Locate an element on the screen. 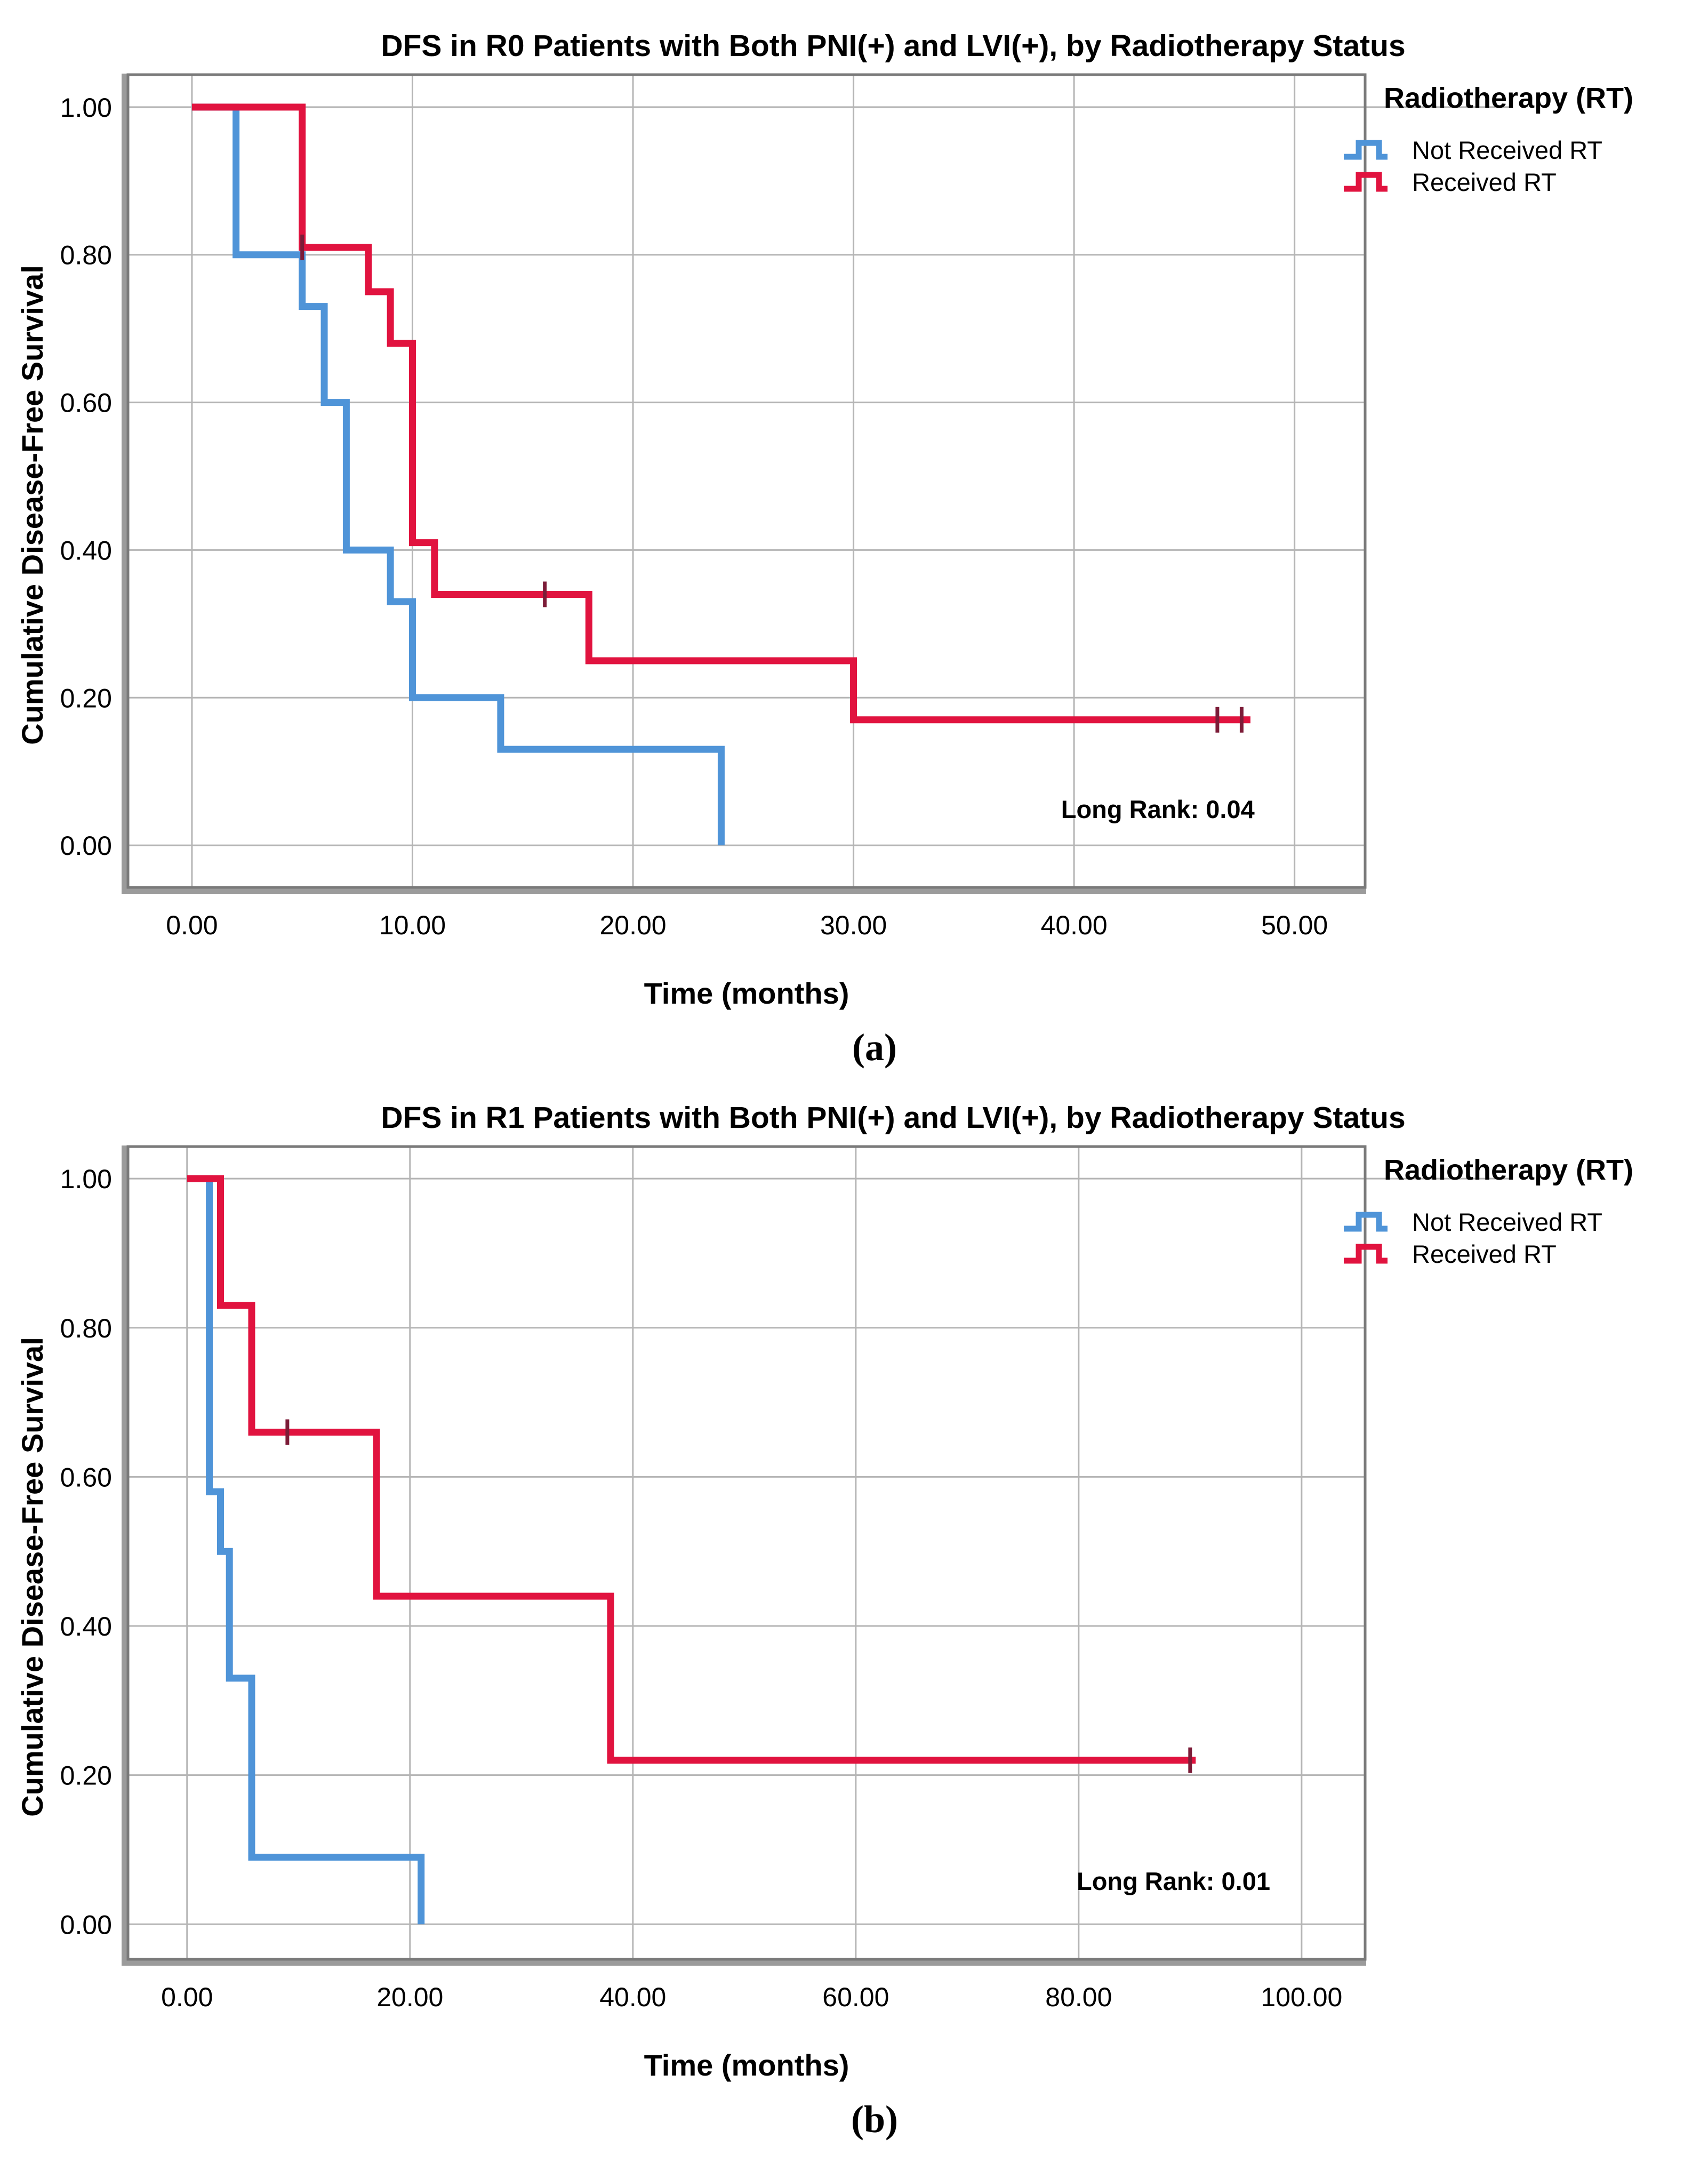 The height and width of the screenshot is (2171, 1708). panel-caption: (b) is located at coordinates (875, 2119).